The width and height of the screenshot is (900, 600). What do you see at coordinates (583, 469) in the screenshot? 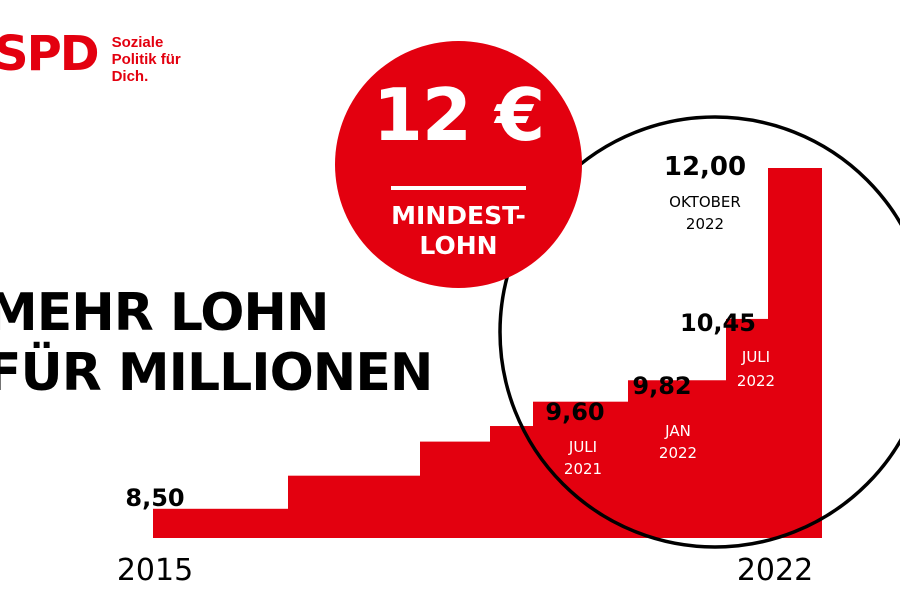
I see `date-label-juli-2021-year: 2021` at bounding box center [583, 469].